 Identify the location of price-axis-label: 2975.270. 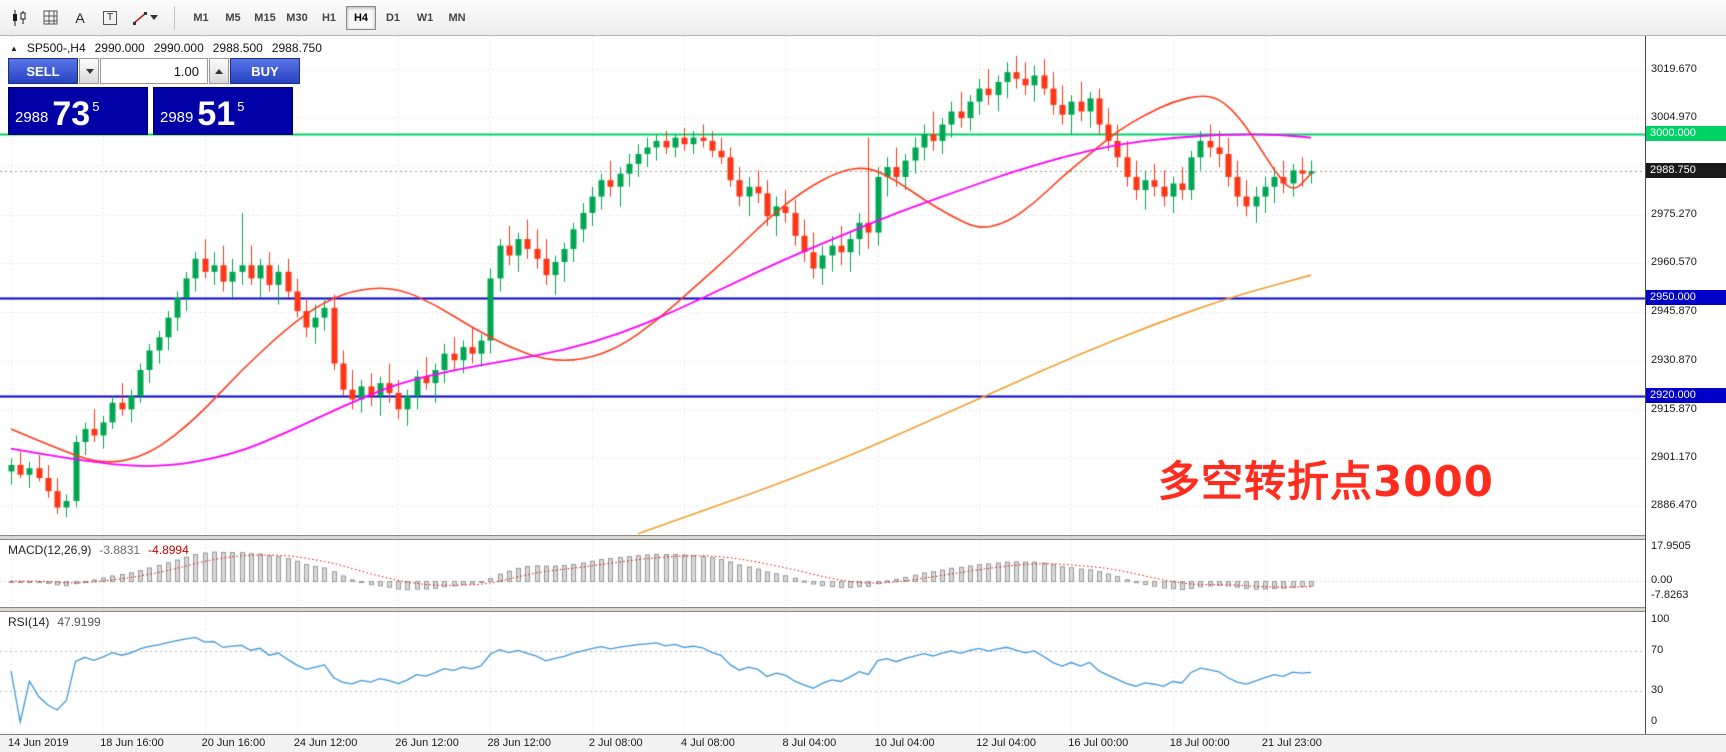
(1674, 214).